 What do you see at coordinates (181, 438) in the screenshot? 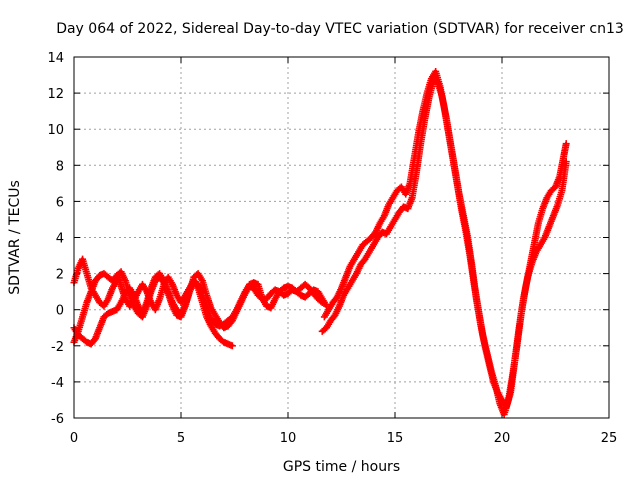
I see `x-tick-label: 5` at bounding box center [181, 438].